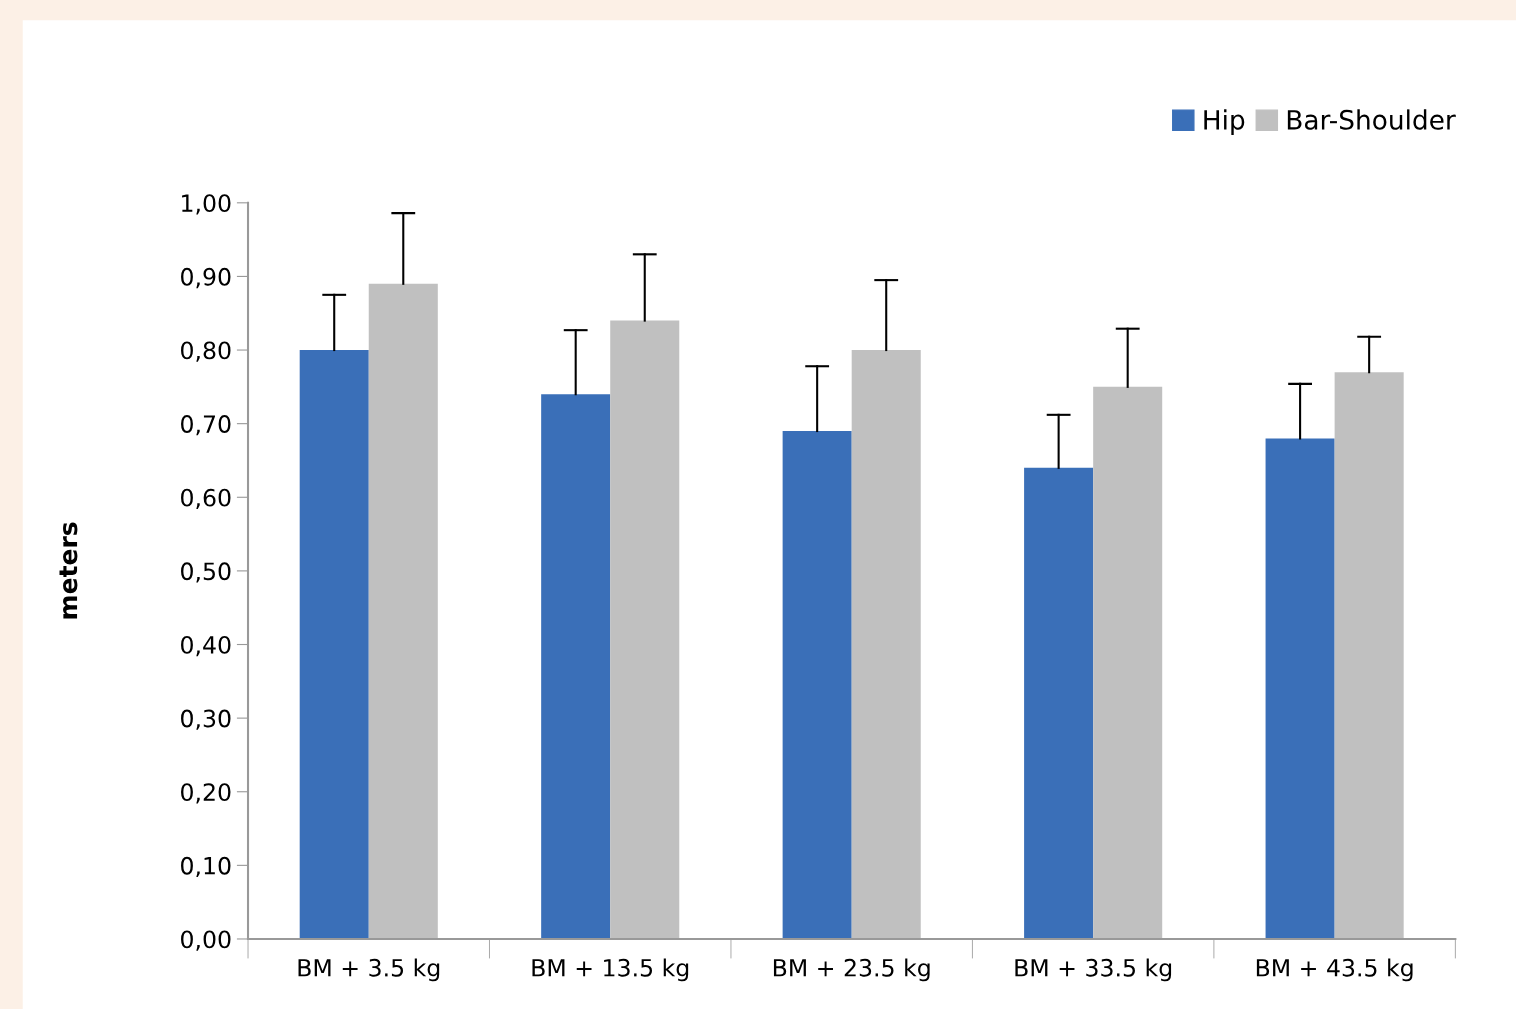  What do you see at coordinates (851, 970) in the screenshot?
I see `x-tick-label: BM + 23.5 kg` at bounding box center [851, 970].